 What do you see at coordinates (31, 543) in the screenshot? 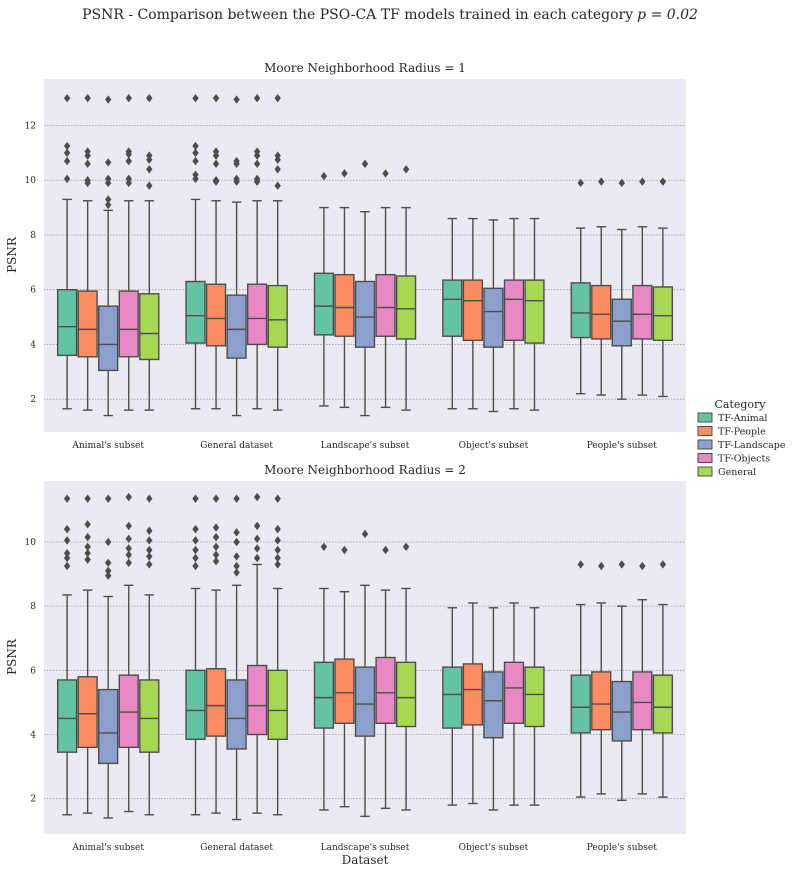
I see `y-tick-label: 10` at bounding box center [31, 543].